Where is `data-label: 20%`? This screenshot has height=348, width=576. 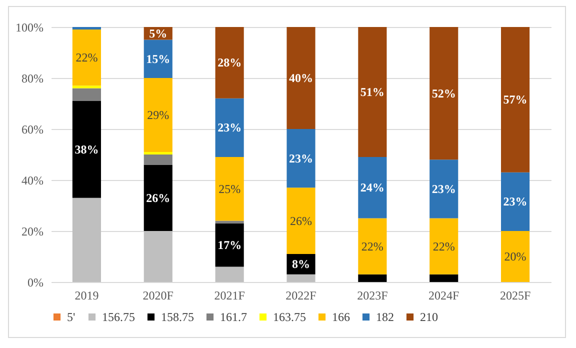
data-label: 20% is located at coordinates (515, 257).